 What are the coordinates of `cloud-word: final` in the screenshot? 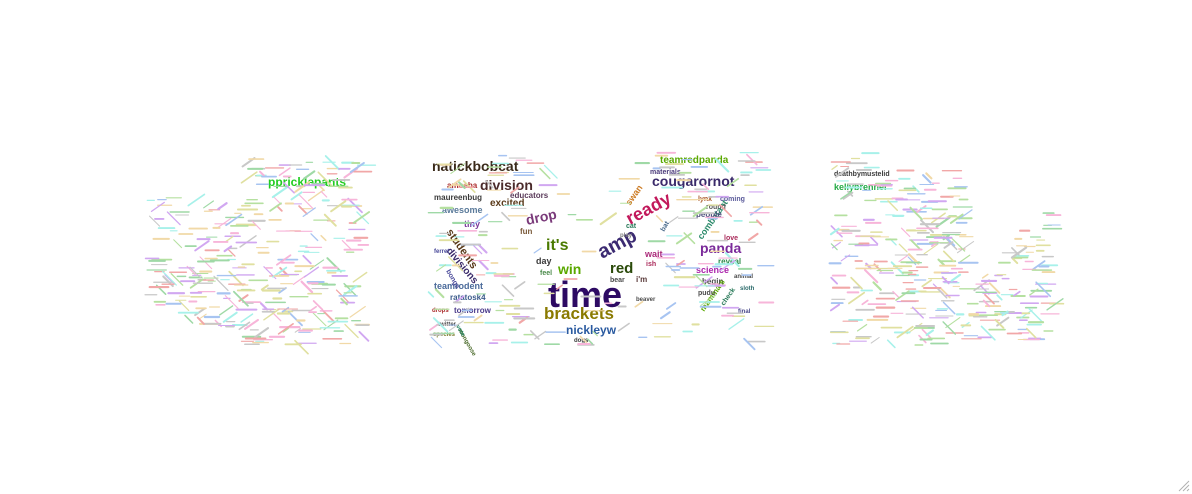 It's located at (744, 312).